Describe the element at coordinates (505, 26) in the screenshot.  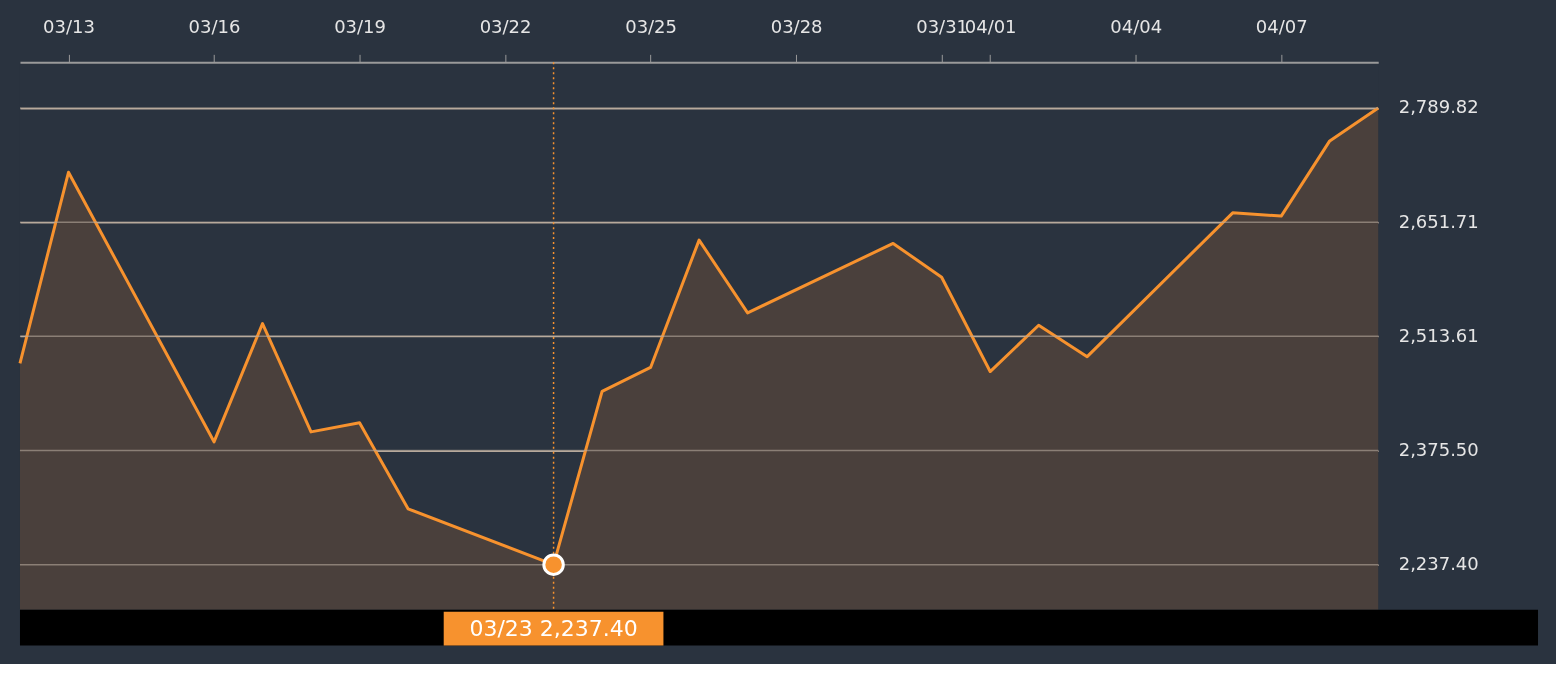
I see `x-tick-label: 03/22` at that location.